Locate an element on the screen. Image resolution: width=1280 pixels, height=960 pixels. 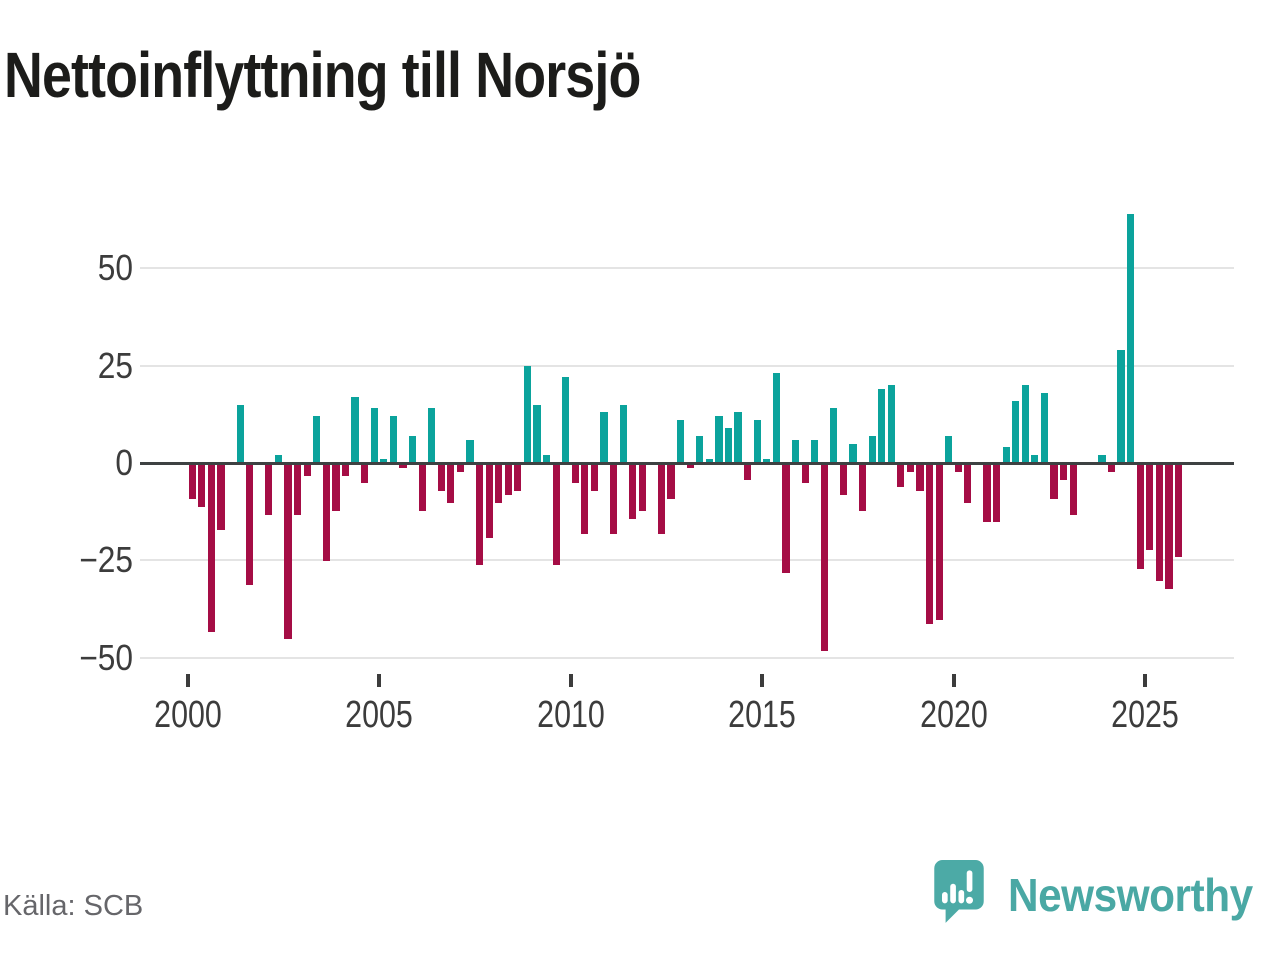
bar-chart-speech-bubble-icon is located at coordinates (959, 894).